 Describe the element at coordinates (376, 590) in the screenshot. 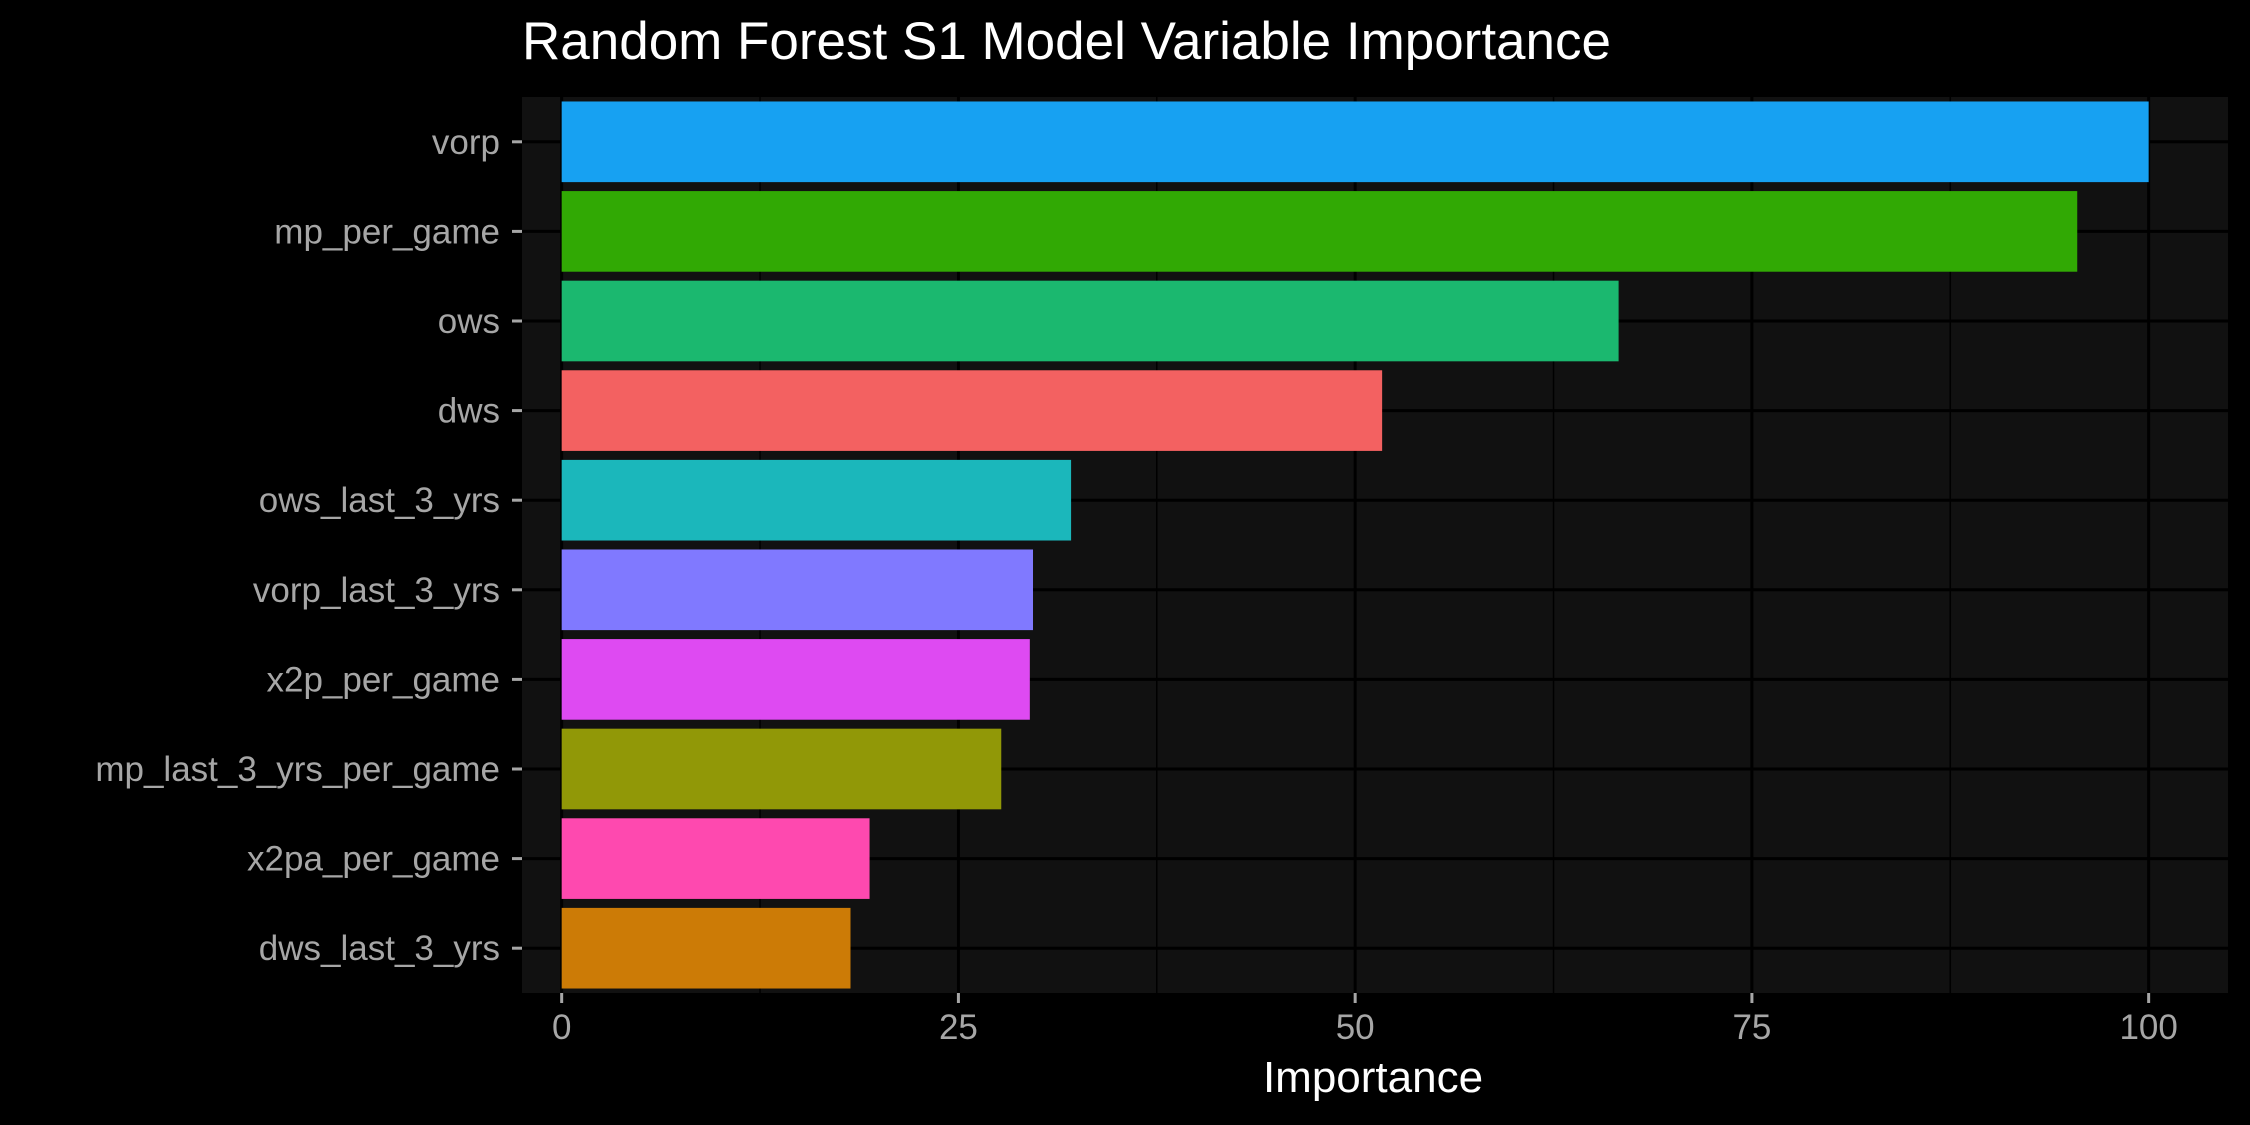

I see `y-tick-label: vorp_last_3_yrs` at that location.